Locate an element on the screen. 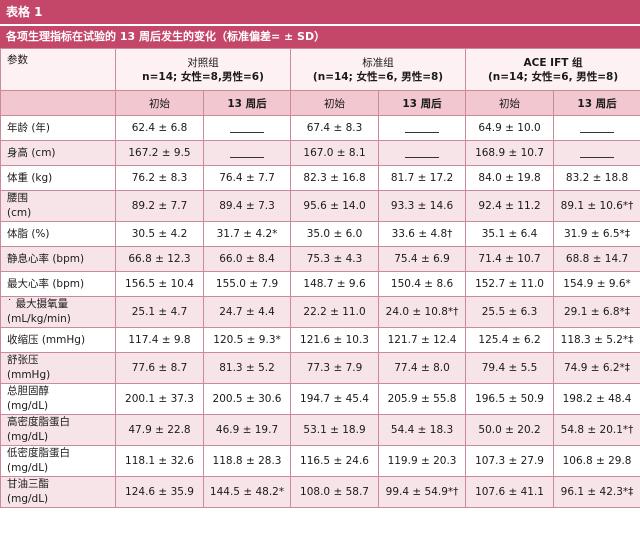 Image resolution: width=640 pixels, height=552 pixels. param-label: 体重 (kg) is located at coordinates (58, 178).